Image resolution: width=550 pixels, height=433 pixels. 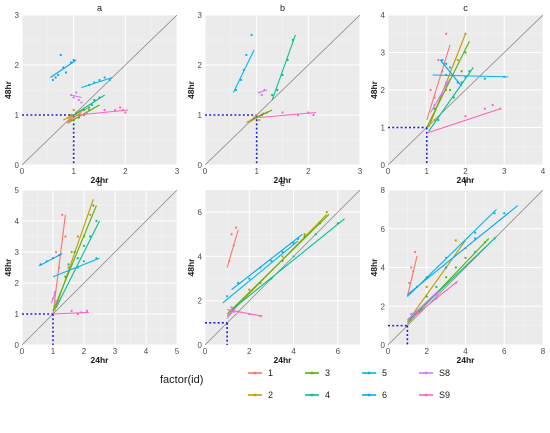 What do you see at coordinates (260, 395) in the screenshot?
I see `legend-entry-2: 2` at bounding box center [260, 395].